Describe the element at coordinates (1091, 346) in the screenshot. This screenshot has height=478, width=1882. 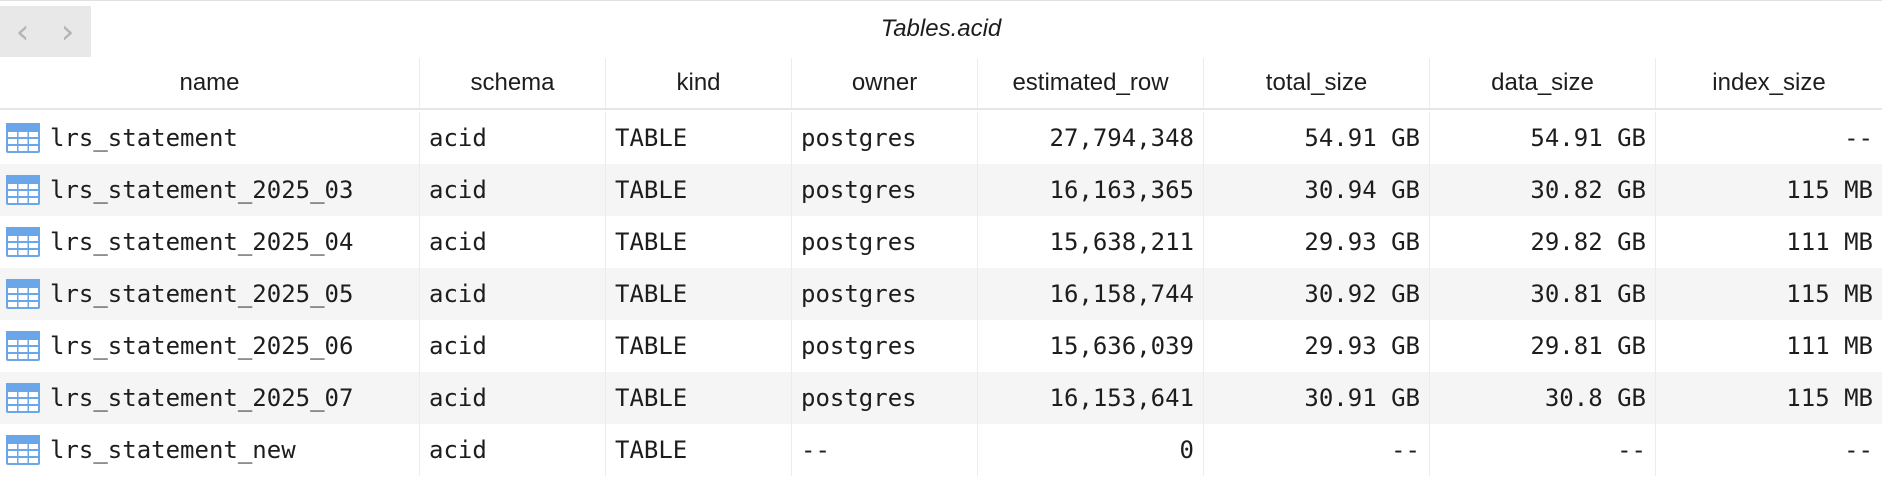
I see `cell-estimated-row: 15,636,039` at that location.